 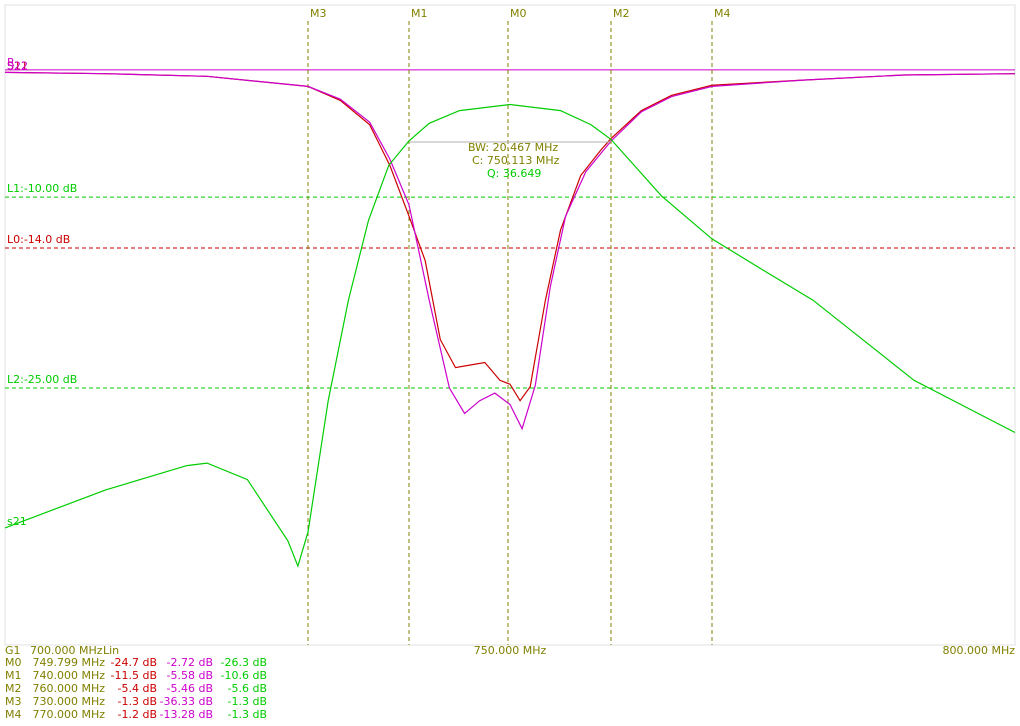 I want to click on marker-row-name: M1, so click(x=13, y=675).